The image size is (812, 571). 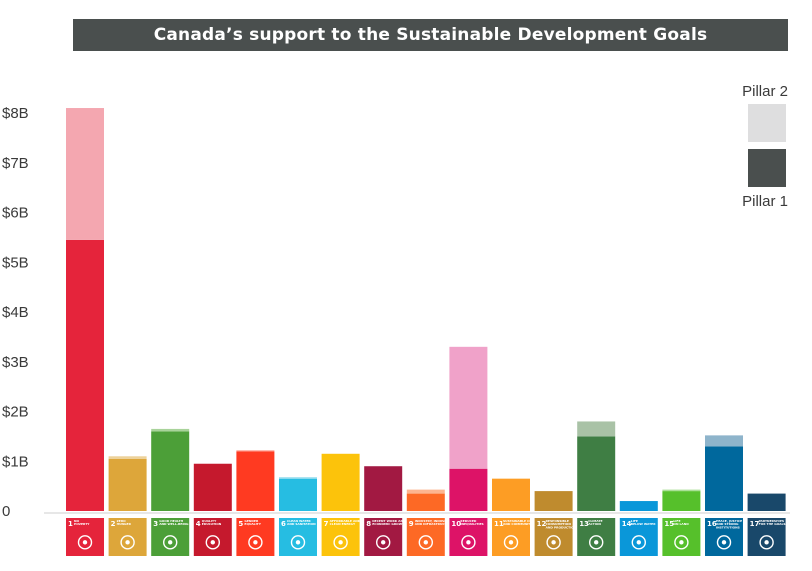 I want to click on sdg-number: 2, so click(x=113, y=524).